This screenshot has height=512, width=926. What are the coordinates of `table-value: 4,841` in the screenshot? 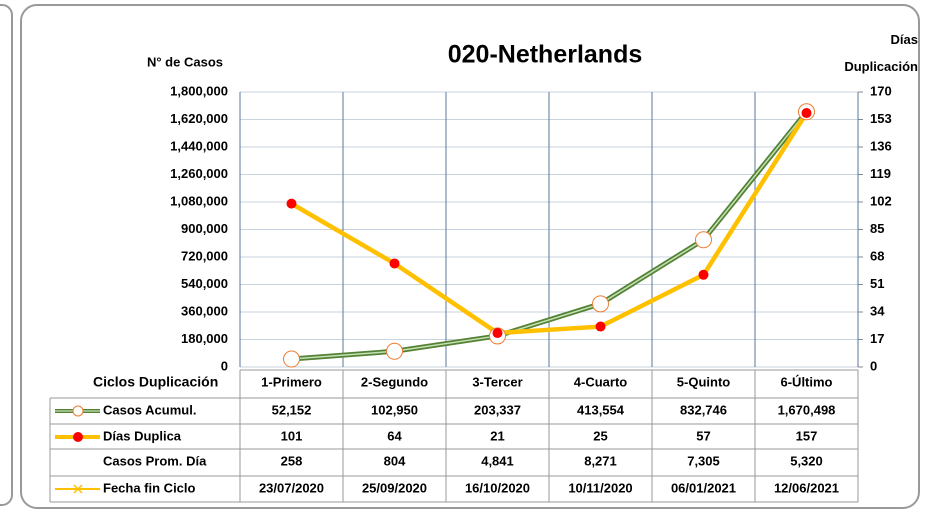 It's located at (497, 460).